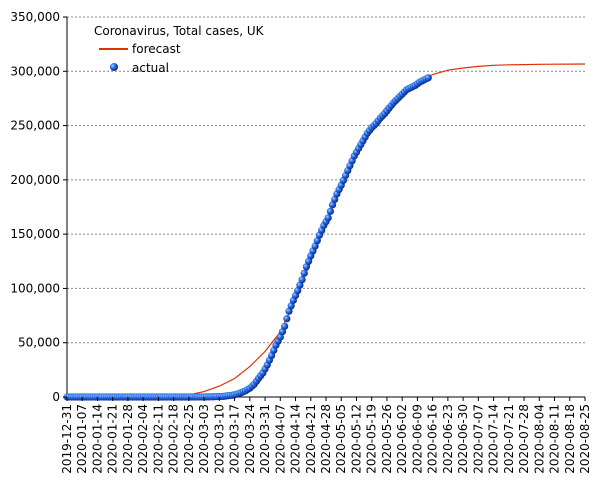 Image resolution: width=605 pixels, height=480 pixels. I want to click on y-tick-label: 350,000, so click(35, 17).